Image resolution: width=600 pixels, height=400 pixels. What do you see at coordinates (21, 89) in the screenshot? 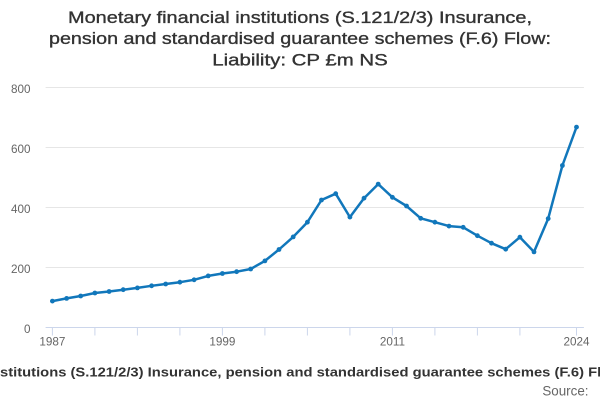
I see `svg-text: 800` at bounding box center [21, 89].